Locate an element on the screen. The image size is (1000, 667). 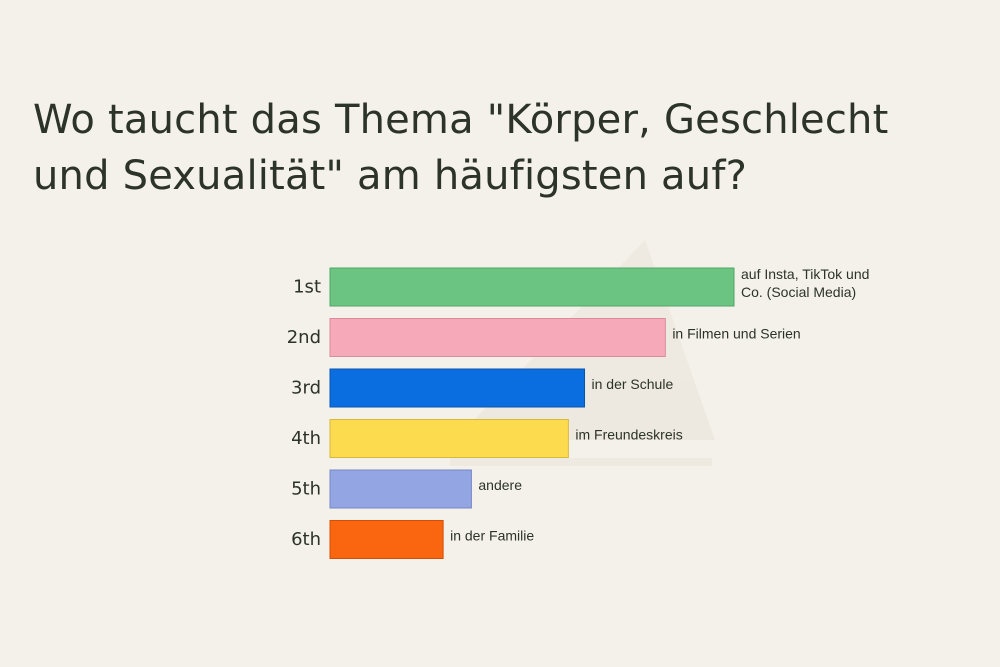
category-label-2: in Filmen und Serien is located at coordinates (736, 334).